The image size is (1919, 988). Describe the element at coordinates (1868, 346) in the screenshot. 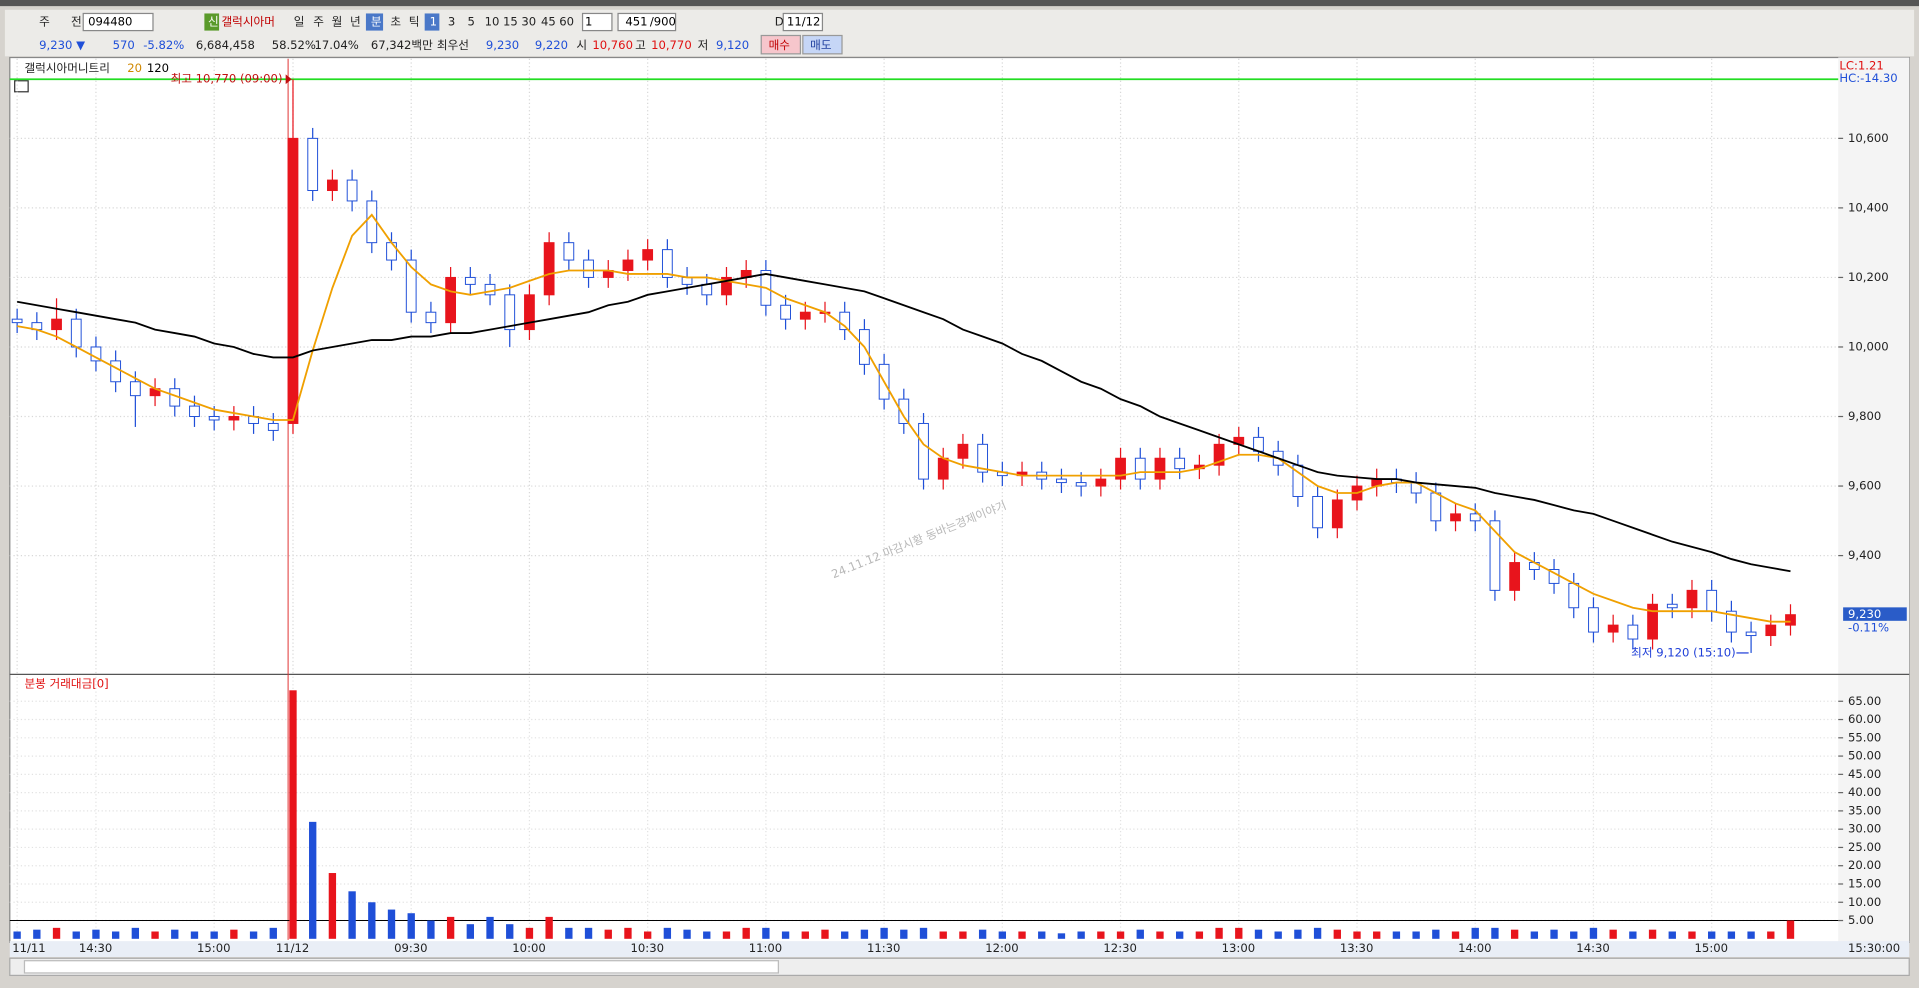

I see `y-tick-label: 10,000` at that location.